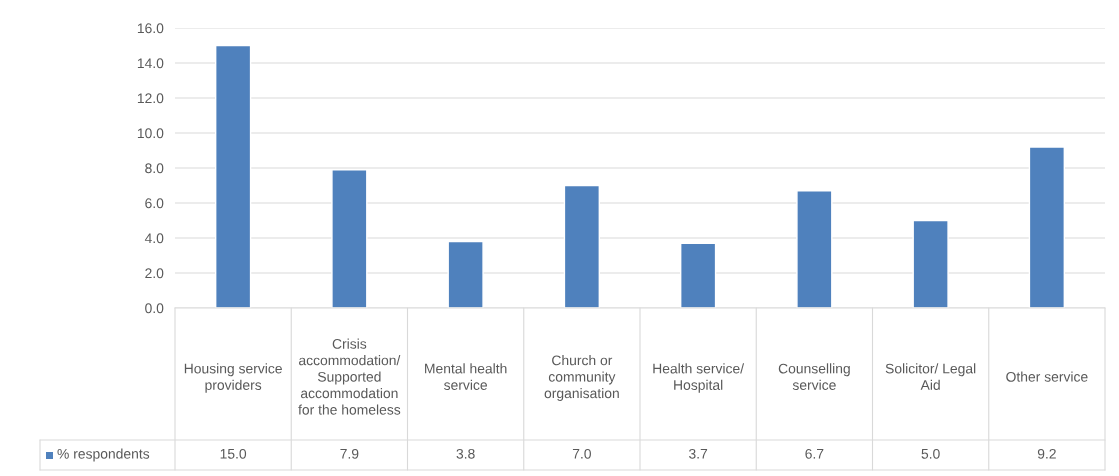 The width and height of the screenshot is (1119, 476). Describe the element at coordinates (233, 378) in the screenshot. I see `x-tick-label: Housing service providers` at that location.